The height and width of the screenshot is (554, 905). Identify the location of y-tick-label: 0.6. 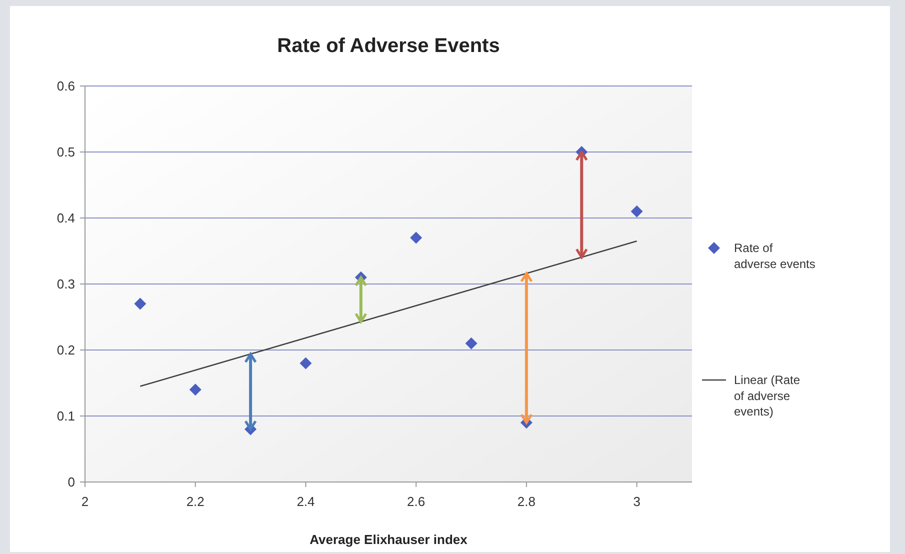
(65, 86).